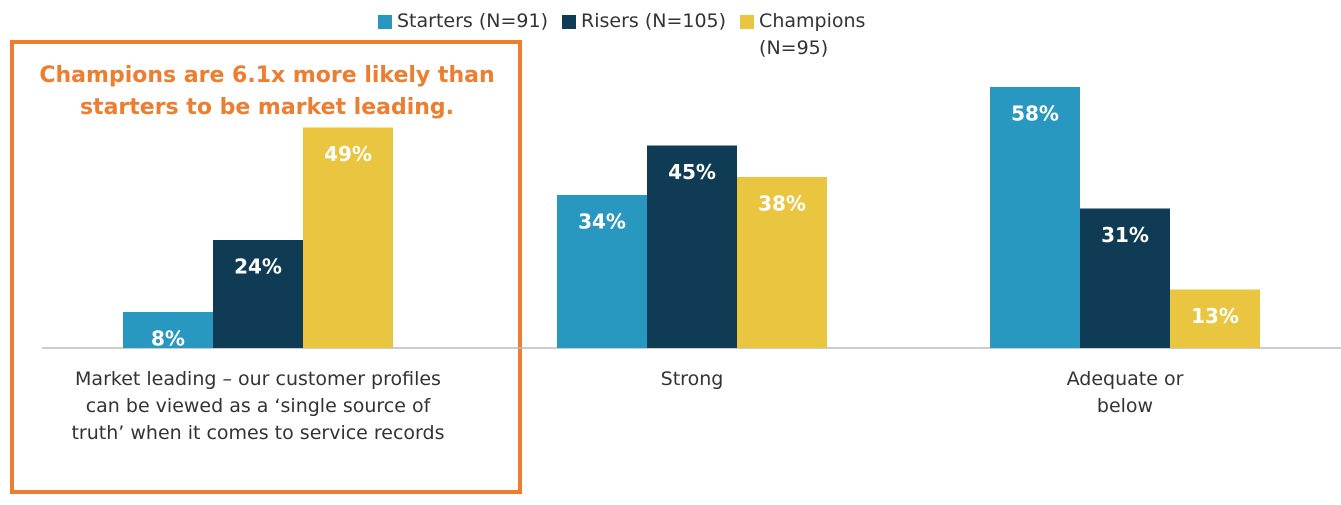 This screenshot has width=1341, height=505. I want to click on data-label: 31%, so click(1125, 235).